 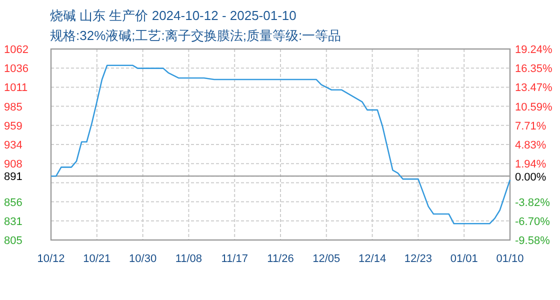 I want to click on x-tick-label: 01/01, so click(x=464, y=259).